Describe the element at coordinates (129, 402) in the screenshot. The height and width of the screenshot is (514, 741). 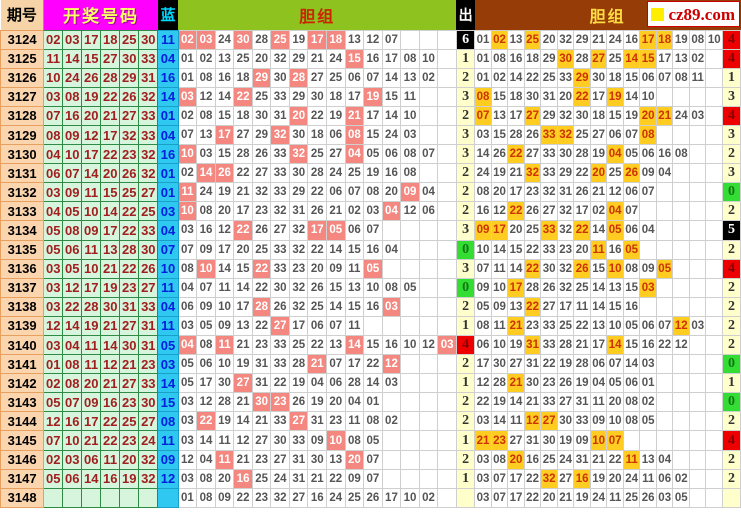
I see `red-ball: 23` at that location.